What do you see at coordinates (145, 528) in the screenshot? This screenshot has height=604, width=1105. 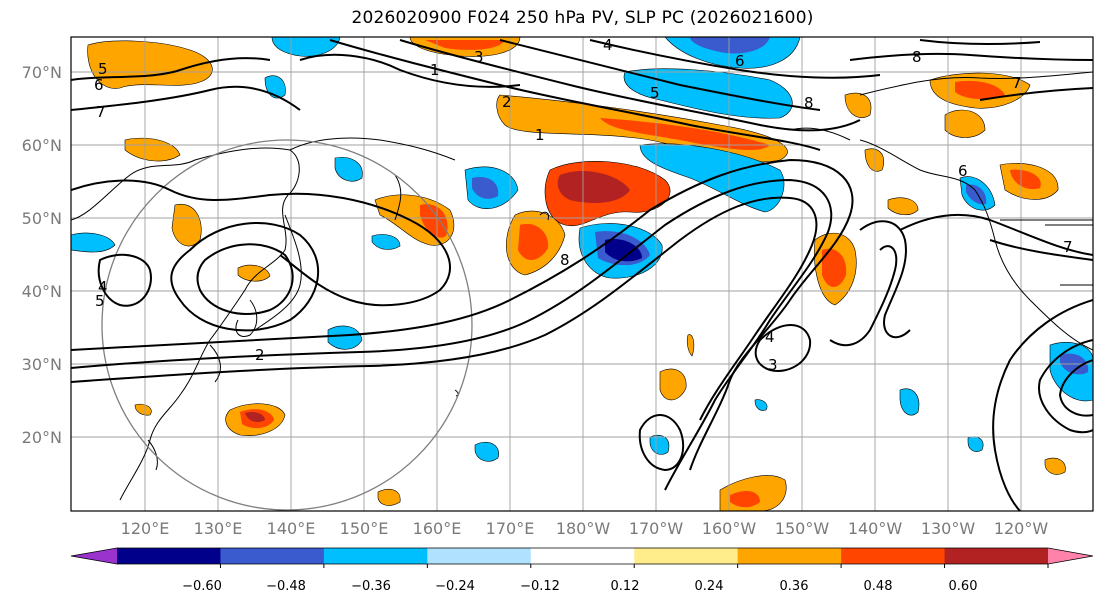 I see `lon-label: 120°E` at bounding box center [145, 528].